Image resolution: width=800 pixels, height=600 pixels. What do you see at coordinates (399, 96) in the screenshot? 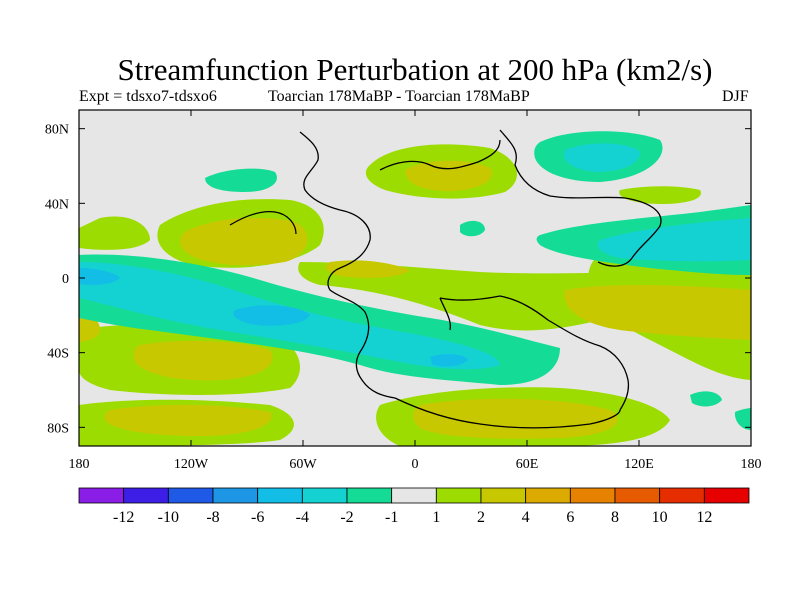
I see `period-label: Toarcian 178MaBP - Toarcian 178MaBP` at bounding box center [399, 96].